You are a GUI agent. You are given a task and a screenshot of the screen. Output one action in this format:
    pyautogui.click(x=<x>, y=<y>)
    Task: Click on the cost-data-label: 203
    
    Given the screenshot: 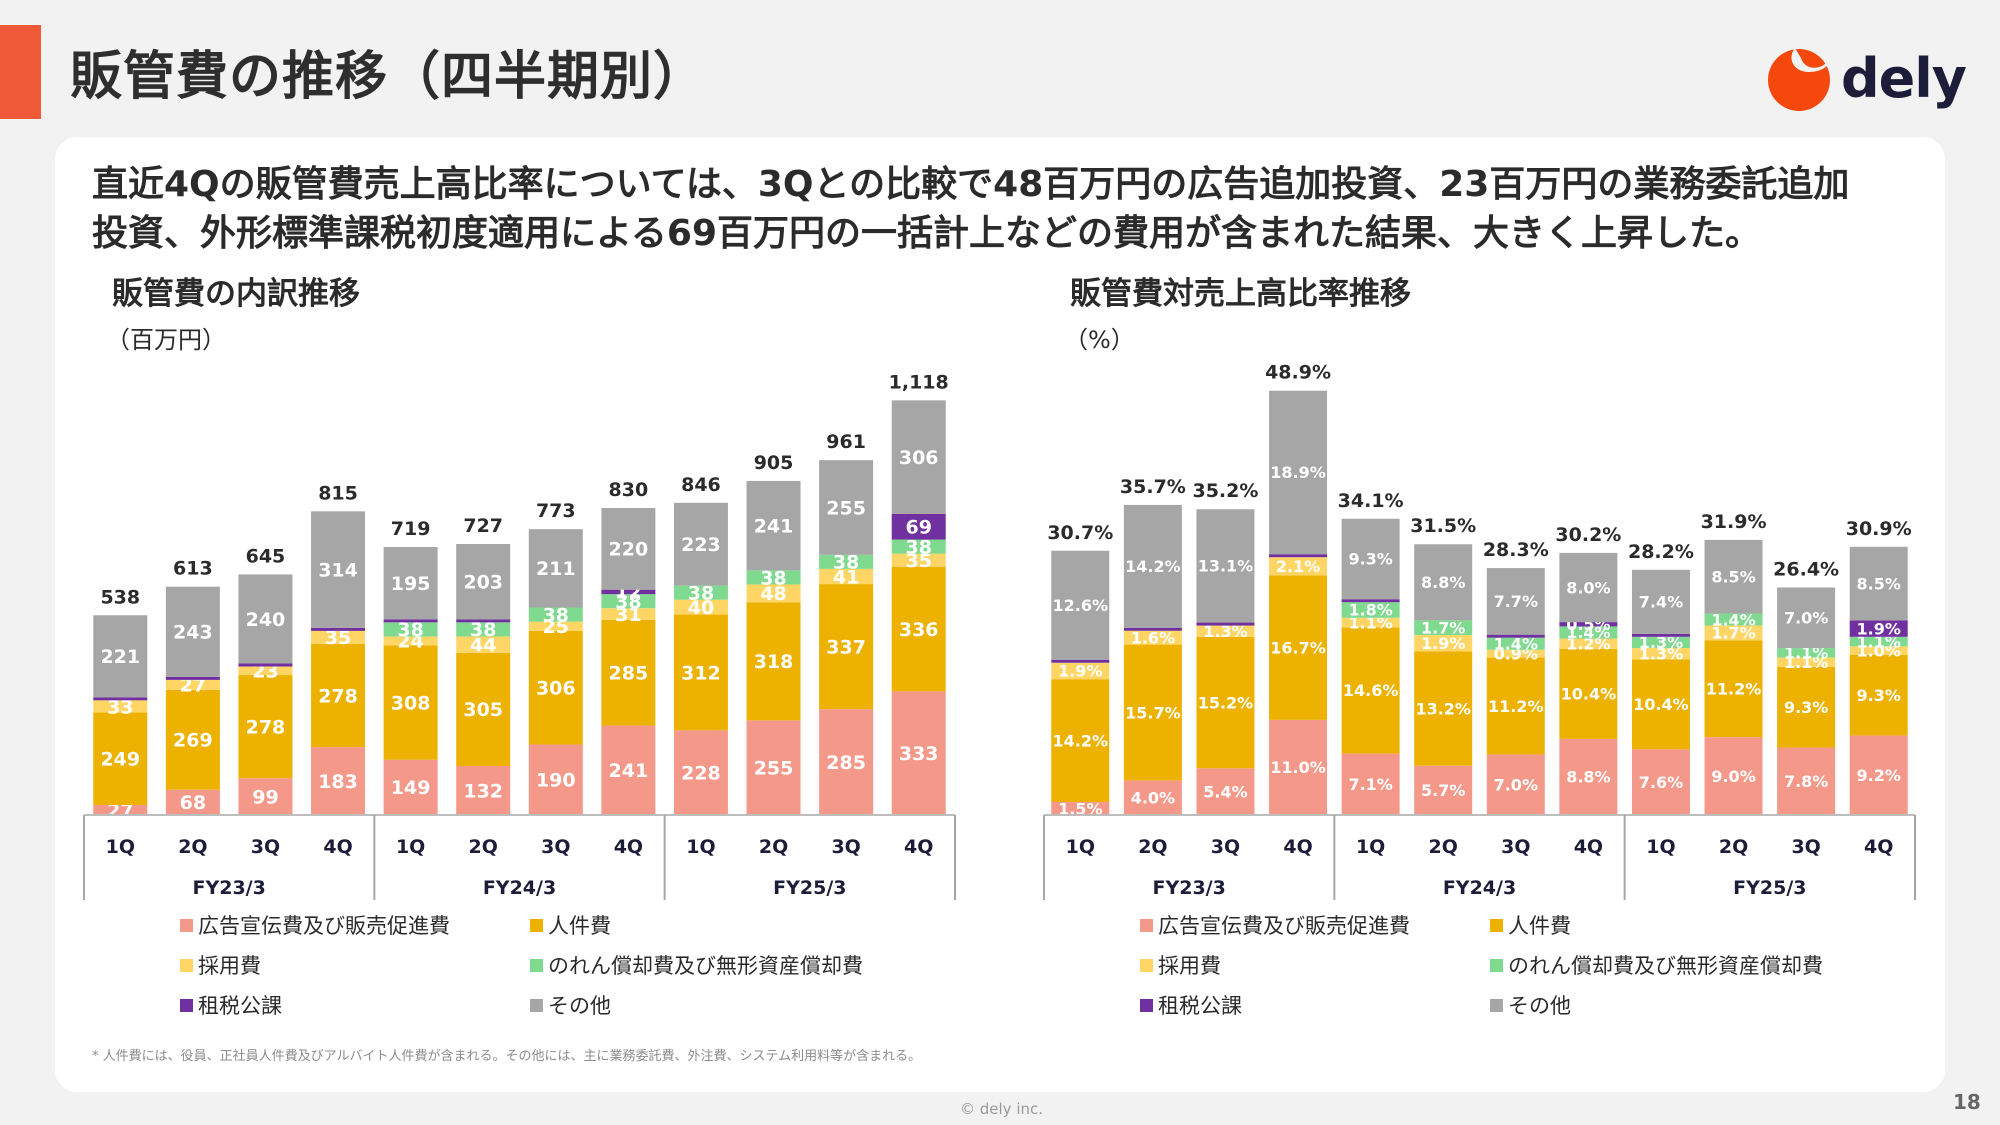 What is the action you would take?
    pyautogui.click(x=483, y=583)
    